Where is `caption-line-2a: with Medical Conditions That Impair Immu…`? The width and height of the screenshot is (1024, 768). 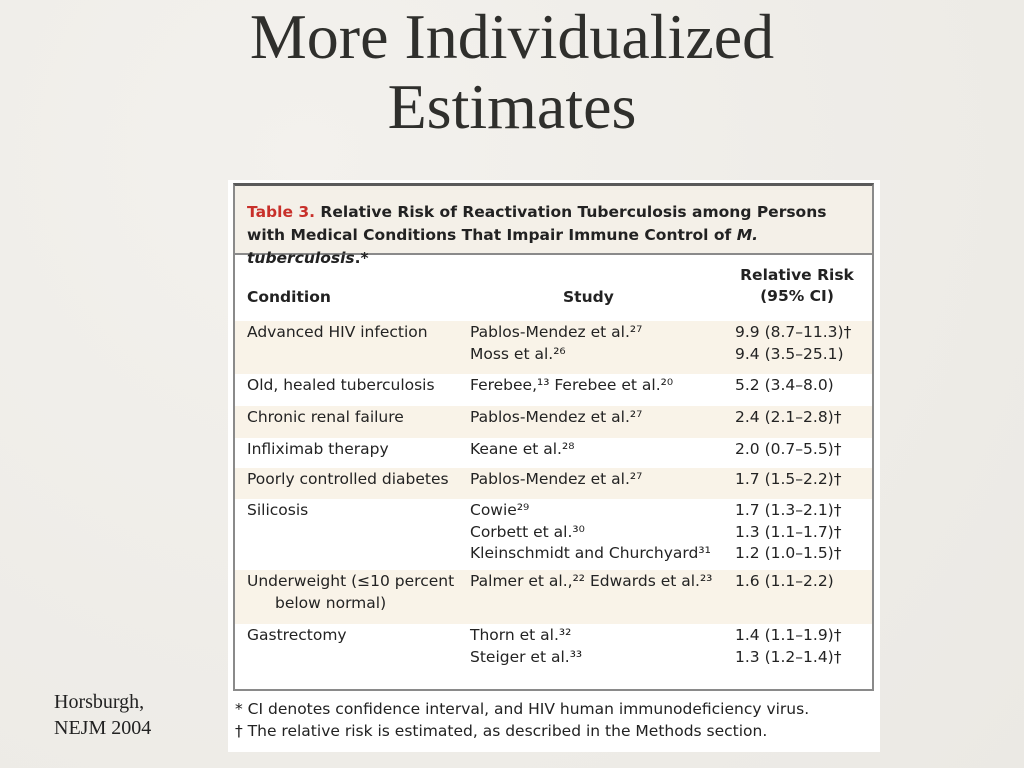 caption-line-2a: with Medical Conditions That Impair Immu… is located at coordinates (492, 235).